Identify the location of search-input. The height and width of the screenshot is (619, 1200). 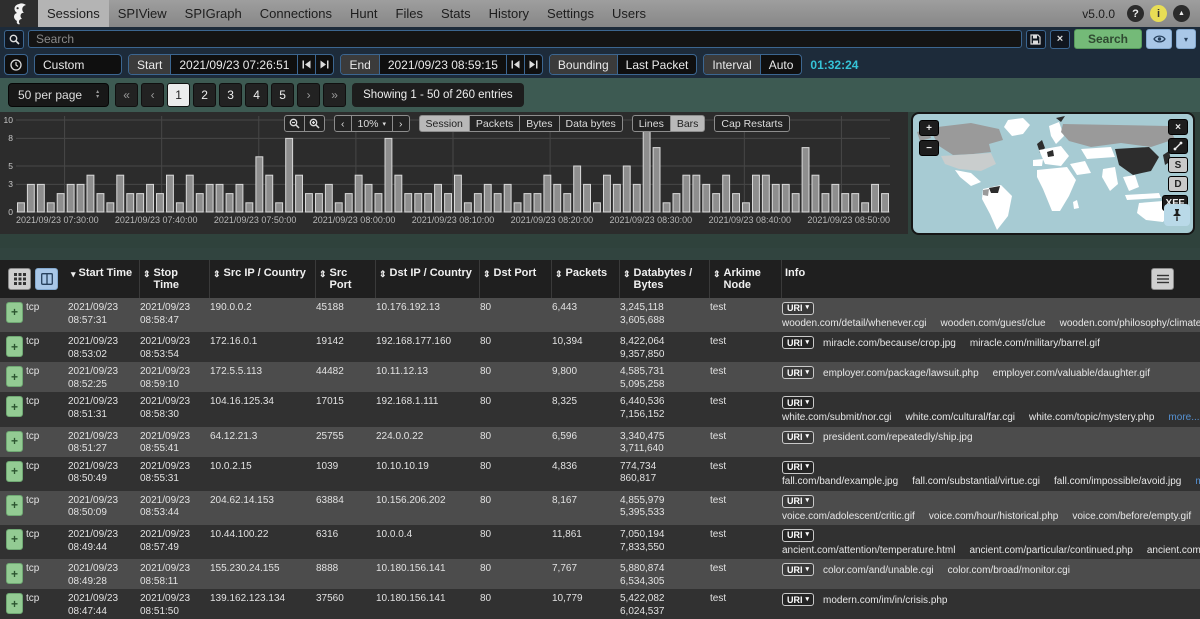
(525, 39).